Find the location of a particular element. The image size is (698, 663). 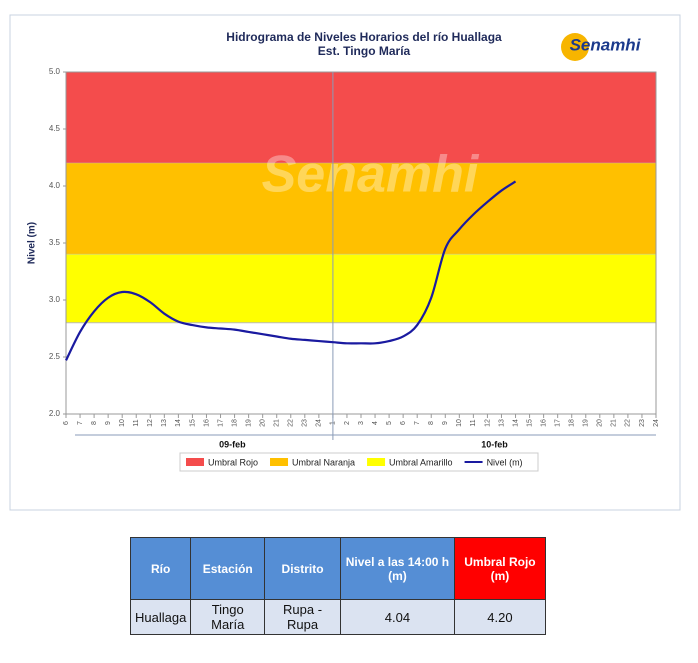

header-cell: Umbral Rojo (m) is located at coordinates (500, 568).